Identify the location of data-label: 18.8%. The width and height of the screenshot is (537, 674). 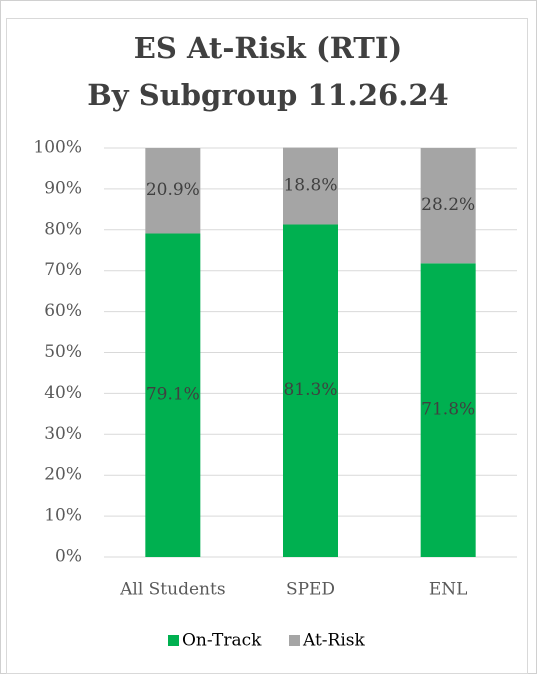
(310, 186).